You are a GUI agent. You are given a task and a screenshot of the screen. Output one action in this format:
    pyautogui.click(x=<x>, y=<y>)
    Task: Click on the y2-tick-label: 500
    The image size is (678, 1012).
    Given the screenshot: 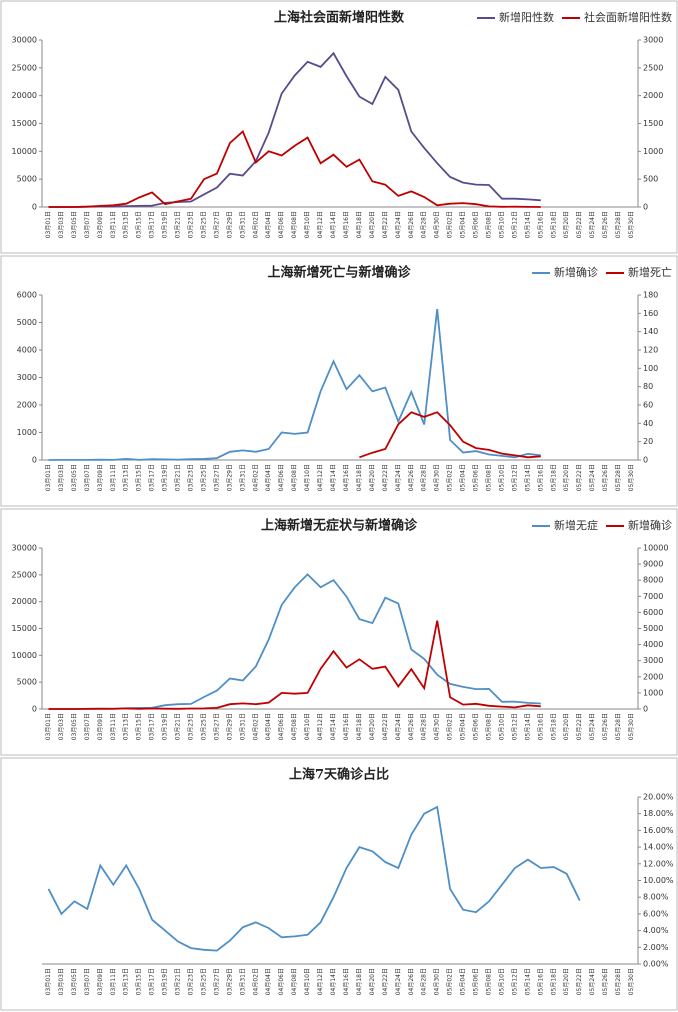 What is the action you would take?
    pyautogui.click(x=650, y=179)
    